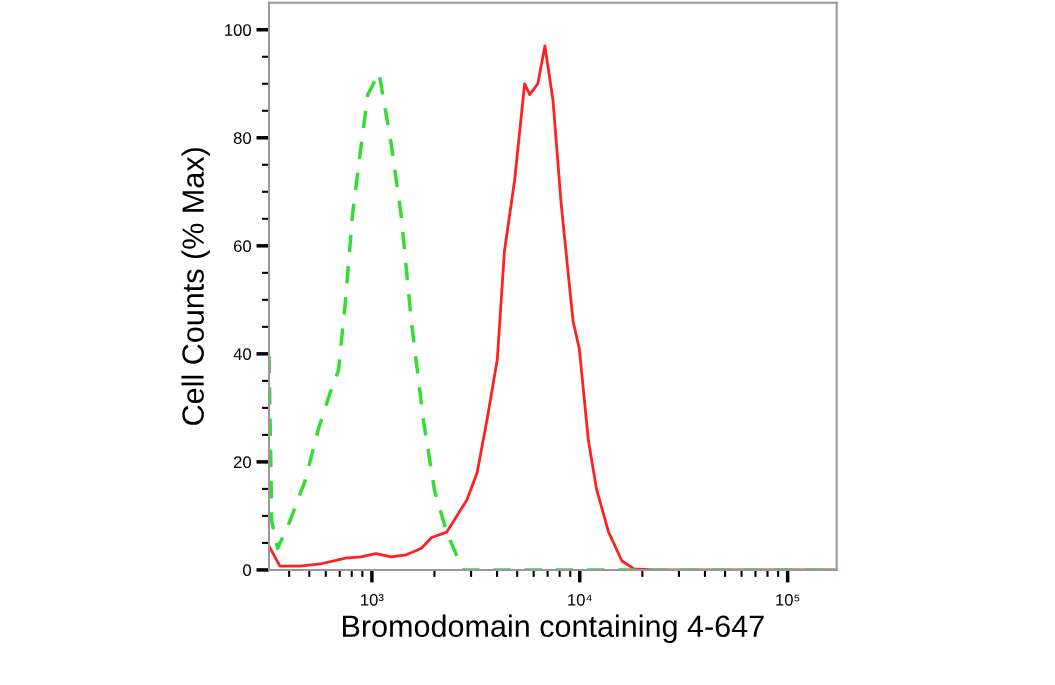 This screenshot has width=1055, height=685. Describe the element at coordinates (242, 246) in the screenshot. I see `y-tick-label: 60` at that location.